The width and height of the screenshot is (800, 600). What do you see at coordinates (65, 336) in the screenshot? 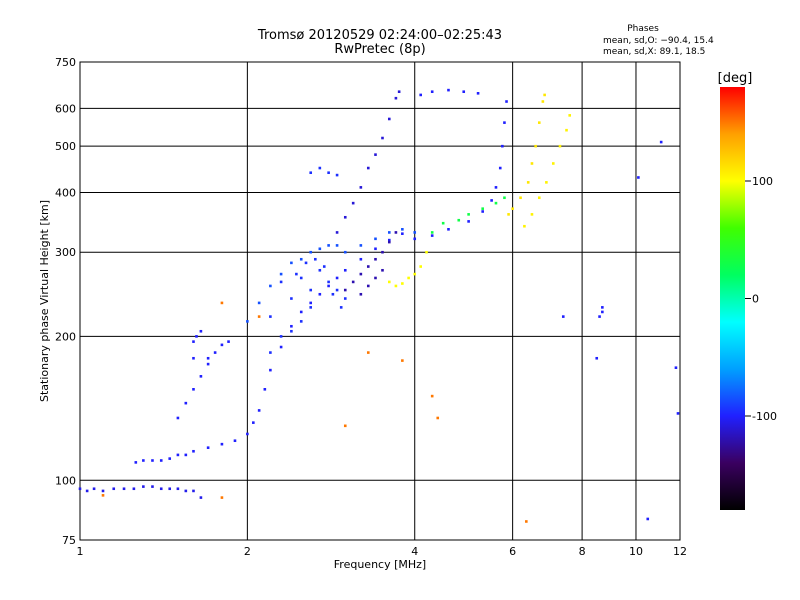
I see `y-tick-label: 200` at bounding box center [65, 336].